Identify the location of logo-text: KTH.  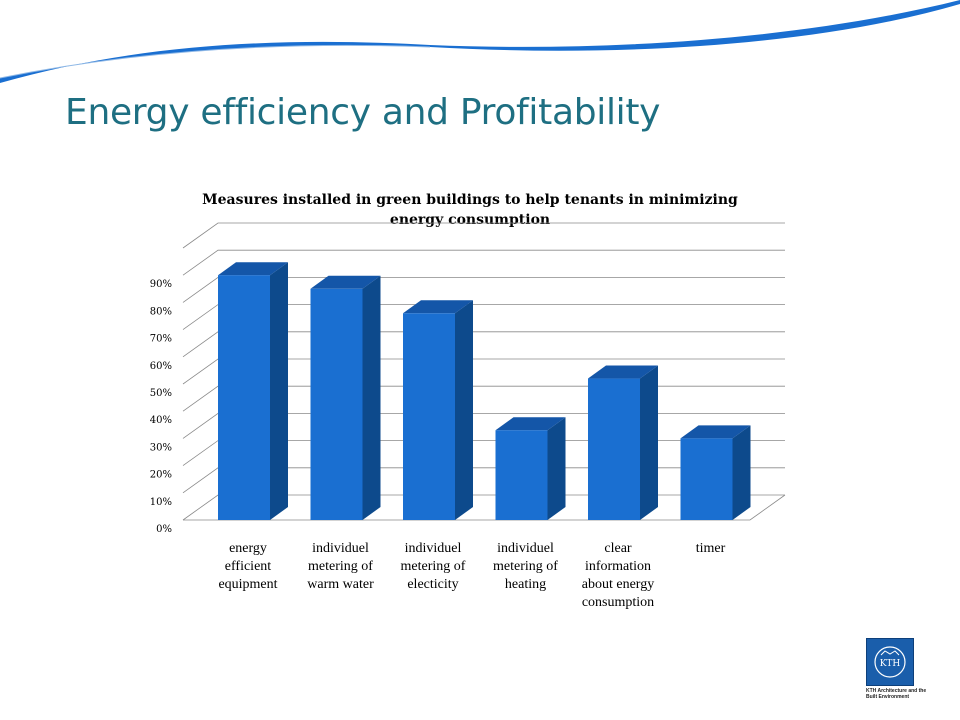
(890, 664).